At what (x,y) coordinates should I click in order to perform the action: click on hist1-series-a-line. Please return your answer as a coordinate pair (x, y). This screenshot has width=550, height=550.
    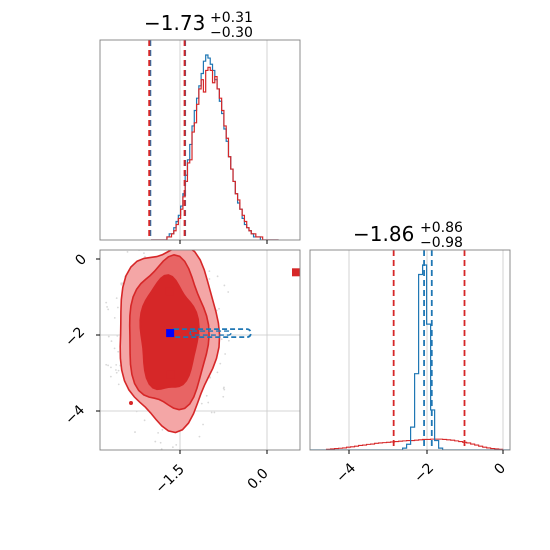
    Looking at the image, I should click on (215, 153).